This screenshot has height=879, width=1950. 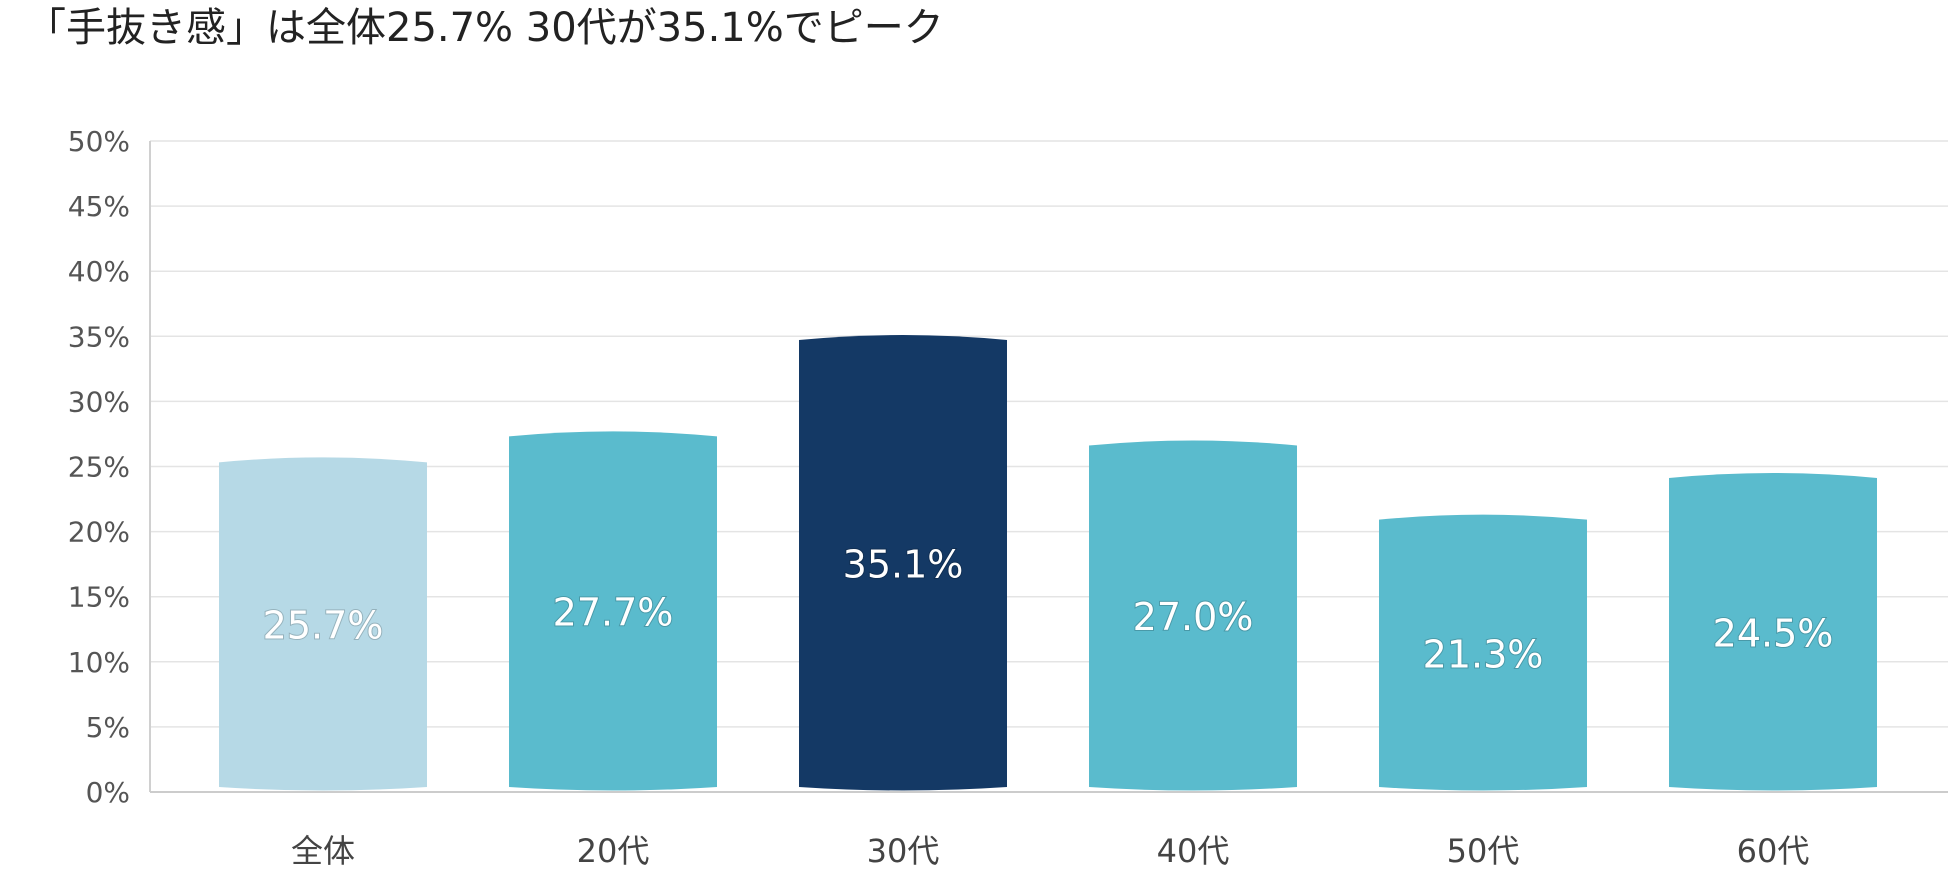 I want to click on category-label: 40代, so click(x=1193, y=851).